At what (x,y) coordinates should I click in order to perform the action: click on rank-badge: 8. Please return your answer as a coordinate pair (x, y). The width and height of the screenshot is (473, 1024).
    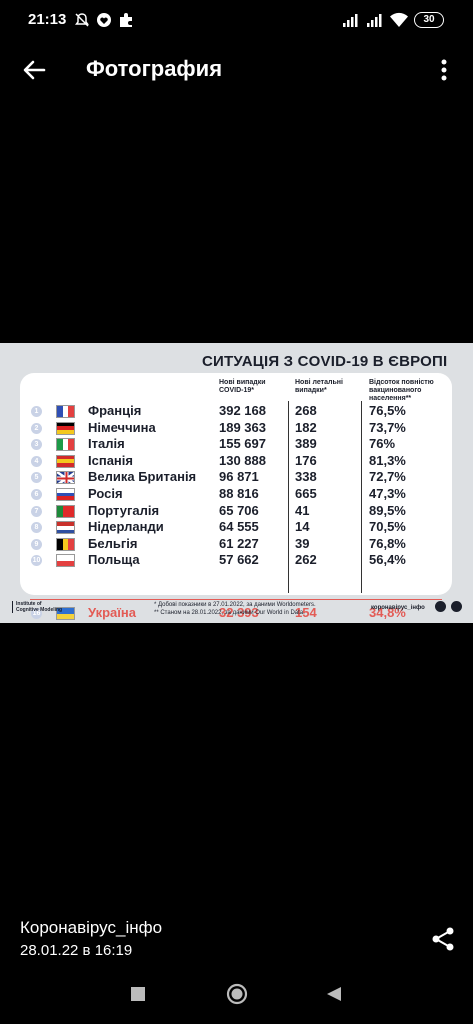
    Looking at the image, I should click on (36, 528).